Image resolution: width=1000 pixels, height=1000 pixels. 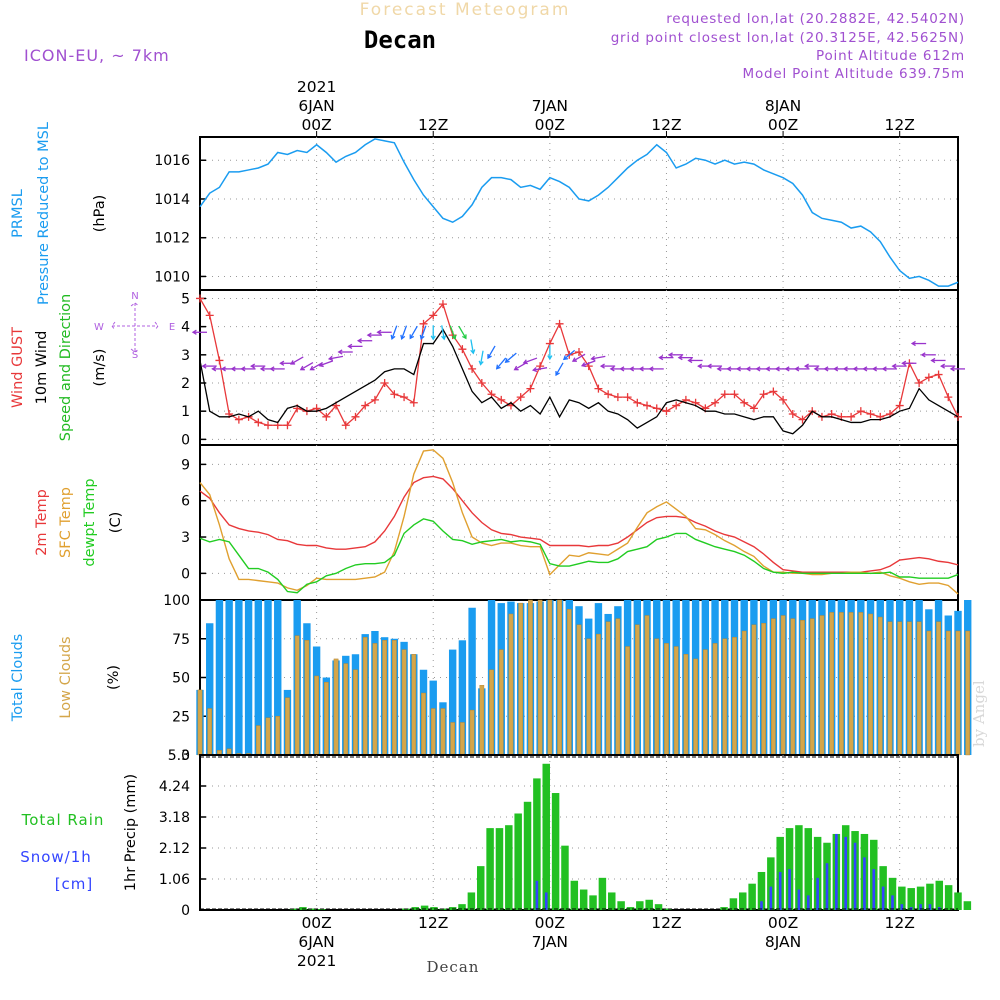 I want to click on series-gust-line, so click(x=579, y=362).